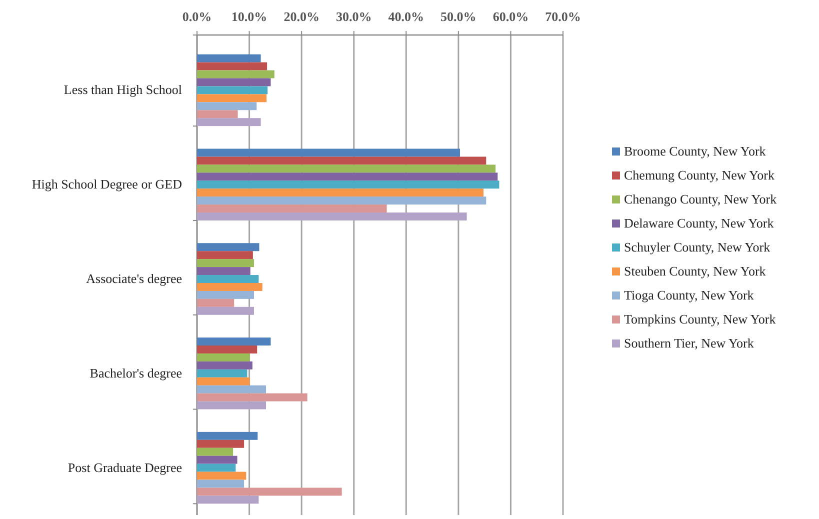  I want to click on legend-label: Chenango County, New York, so click(701, 199).